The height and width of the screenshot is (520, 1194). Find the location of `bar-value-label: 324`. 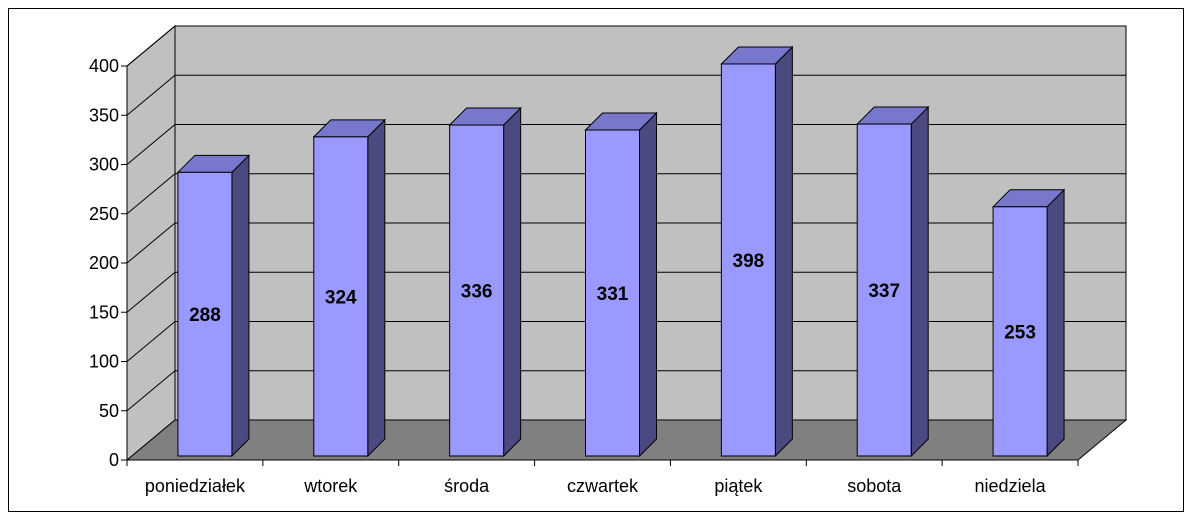

bar-value-label: 324 is located at coordinates (341, 297).